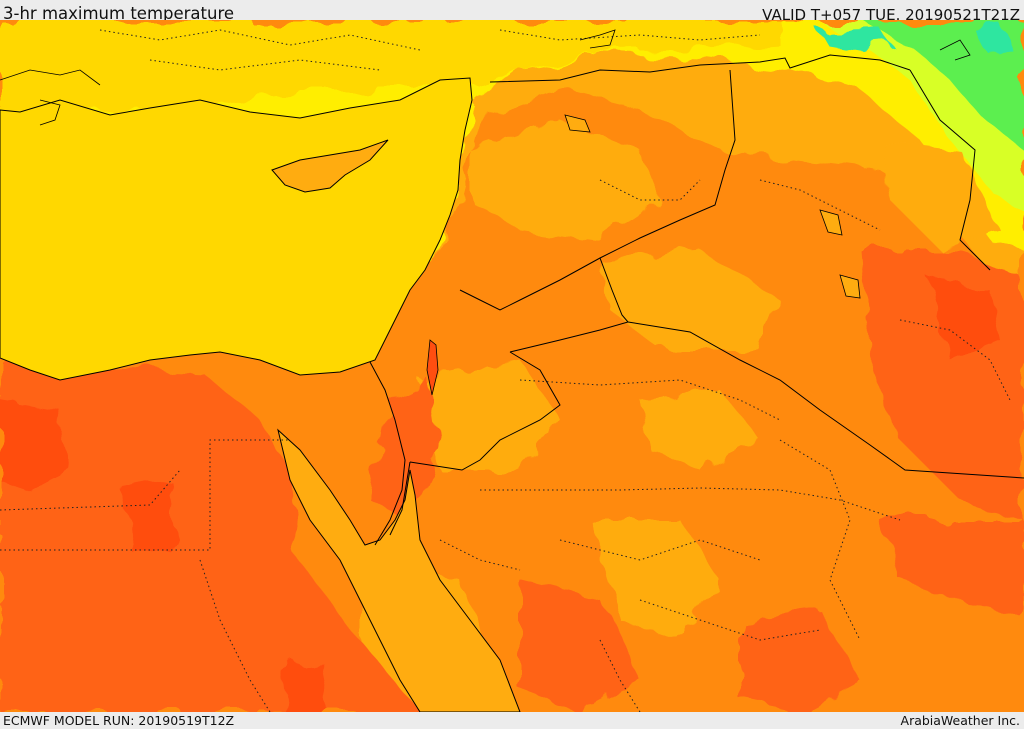 Image resolution: width=1024 pixels, height=729 pixels. I want to click on map-title: 3-hr maximum temperature, so click(119, 13).